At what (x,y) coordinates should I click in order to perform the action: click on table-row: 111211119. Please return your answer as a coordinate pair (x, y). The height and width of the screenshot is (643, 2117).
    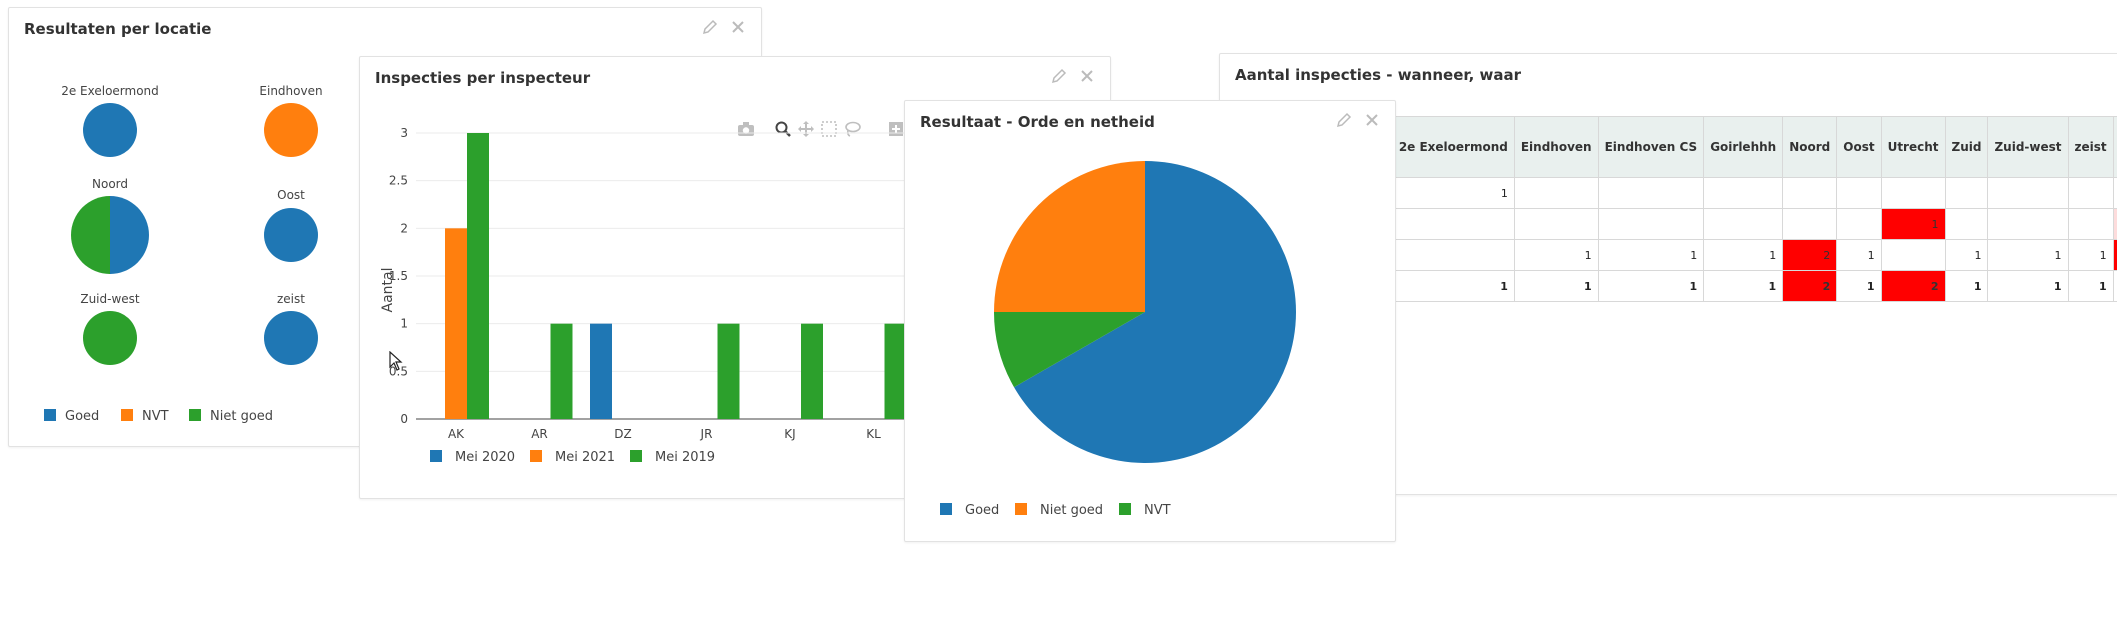
    Looking at the image, I should click on (1749, 255).